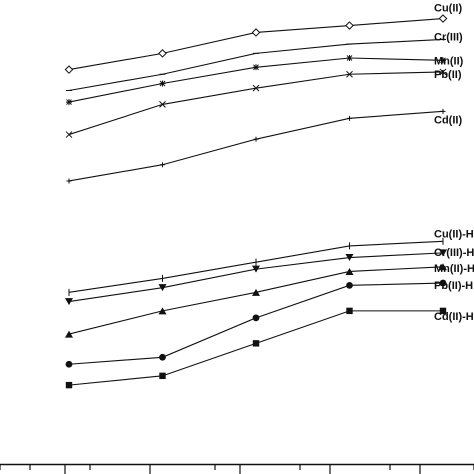 This screenshot has width=474, height=474. Describe the element at coordinates (454, 269) in the screenshot. I see `series-label-mn-ii-h: Mn(II)-H` at that location.